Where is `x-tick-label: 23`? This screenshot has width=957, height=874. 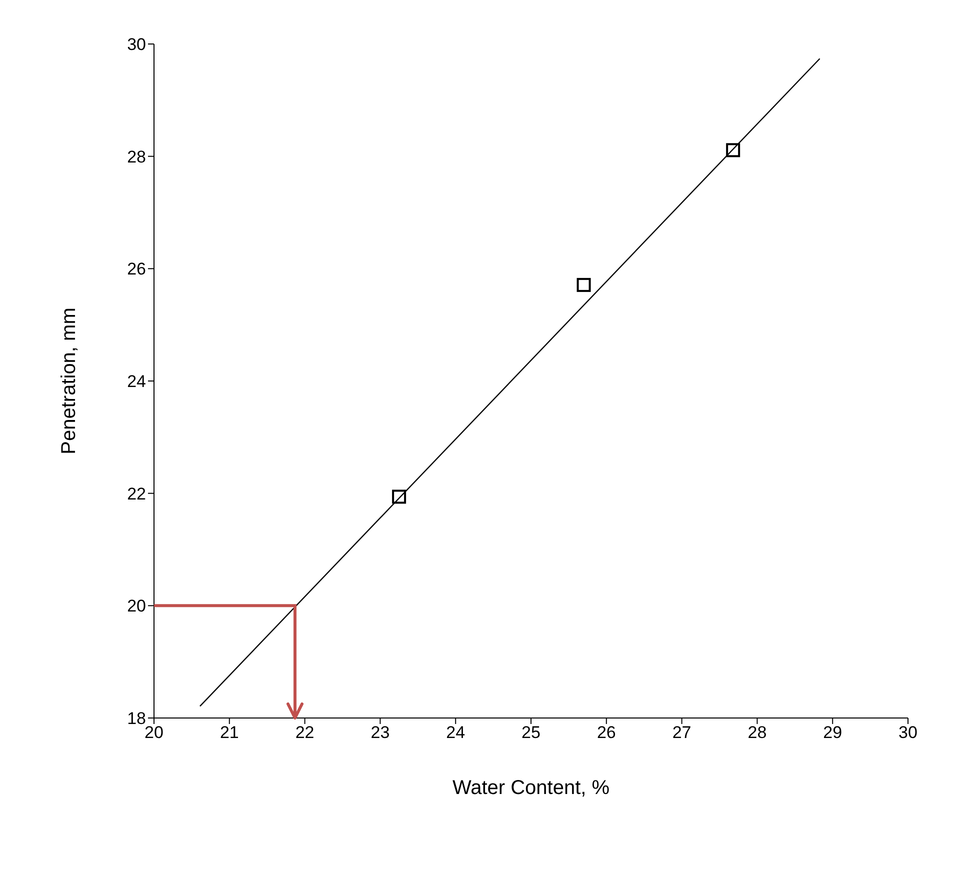 x-tick-label: 23 is located at coordinates (380, 732).